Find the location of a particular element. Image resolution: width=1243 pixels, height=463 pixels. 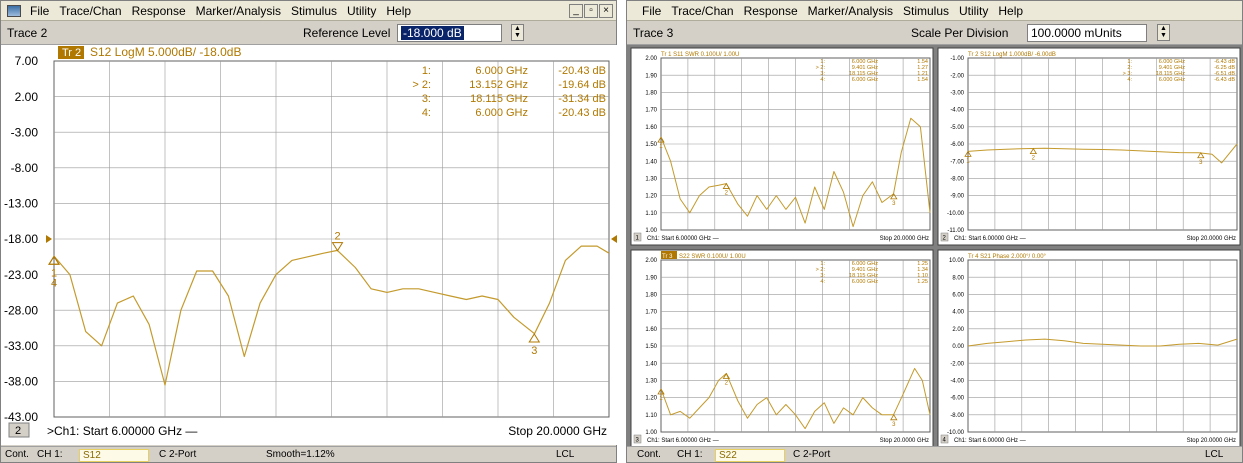

chart-title: S22 SWR 0.100U/ 1.00U is located at coordinates (712, 257).